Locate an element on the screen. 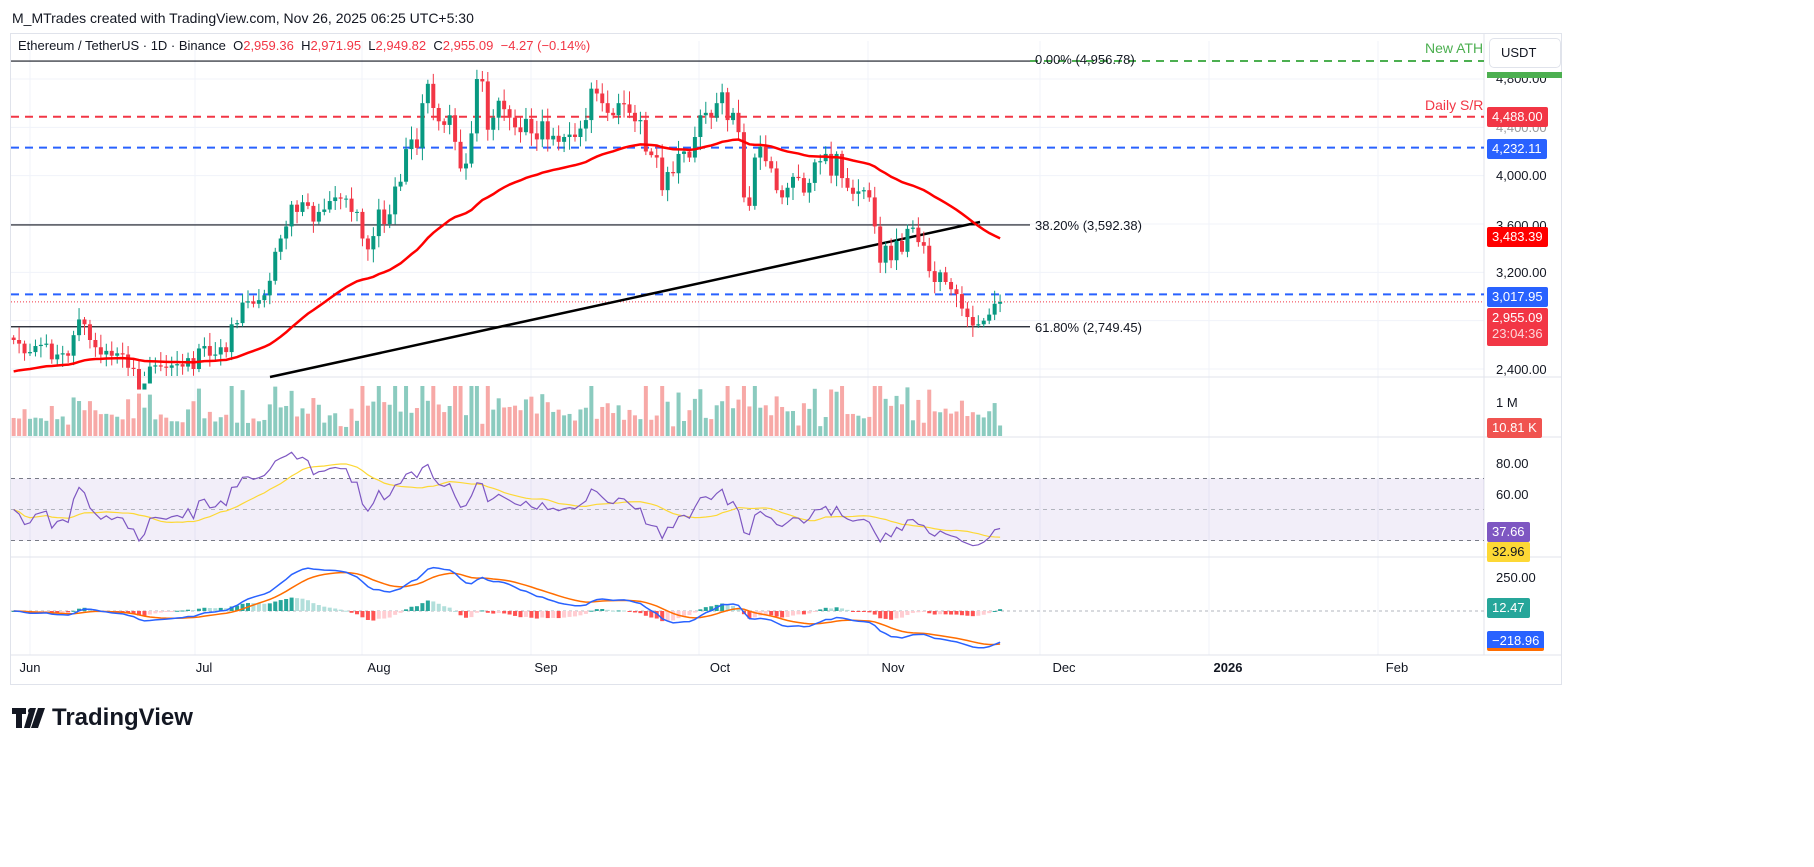 The height and width of the screenshot is (867, 1814). candle-countdown: 23:04:36 is located at coordinates (1517, 333).